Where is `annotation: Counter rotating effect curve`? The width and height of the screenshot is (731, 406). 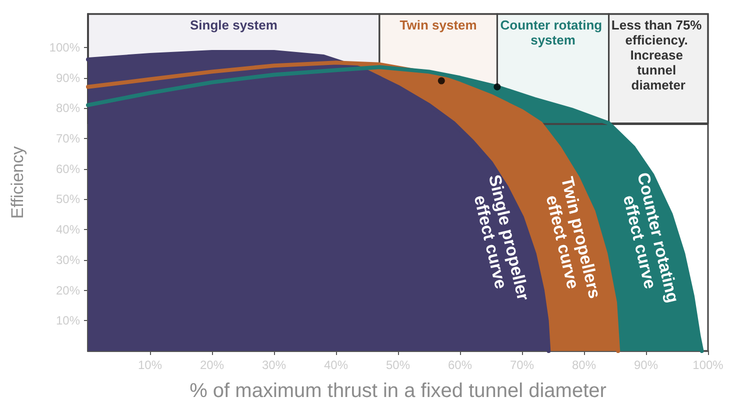
annotation: Counter rotating effect curve is located at coordinates (651, 237).